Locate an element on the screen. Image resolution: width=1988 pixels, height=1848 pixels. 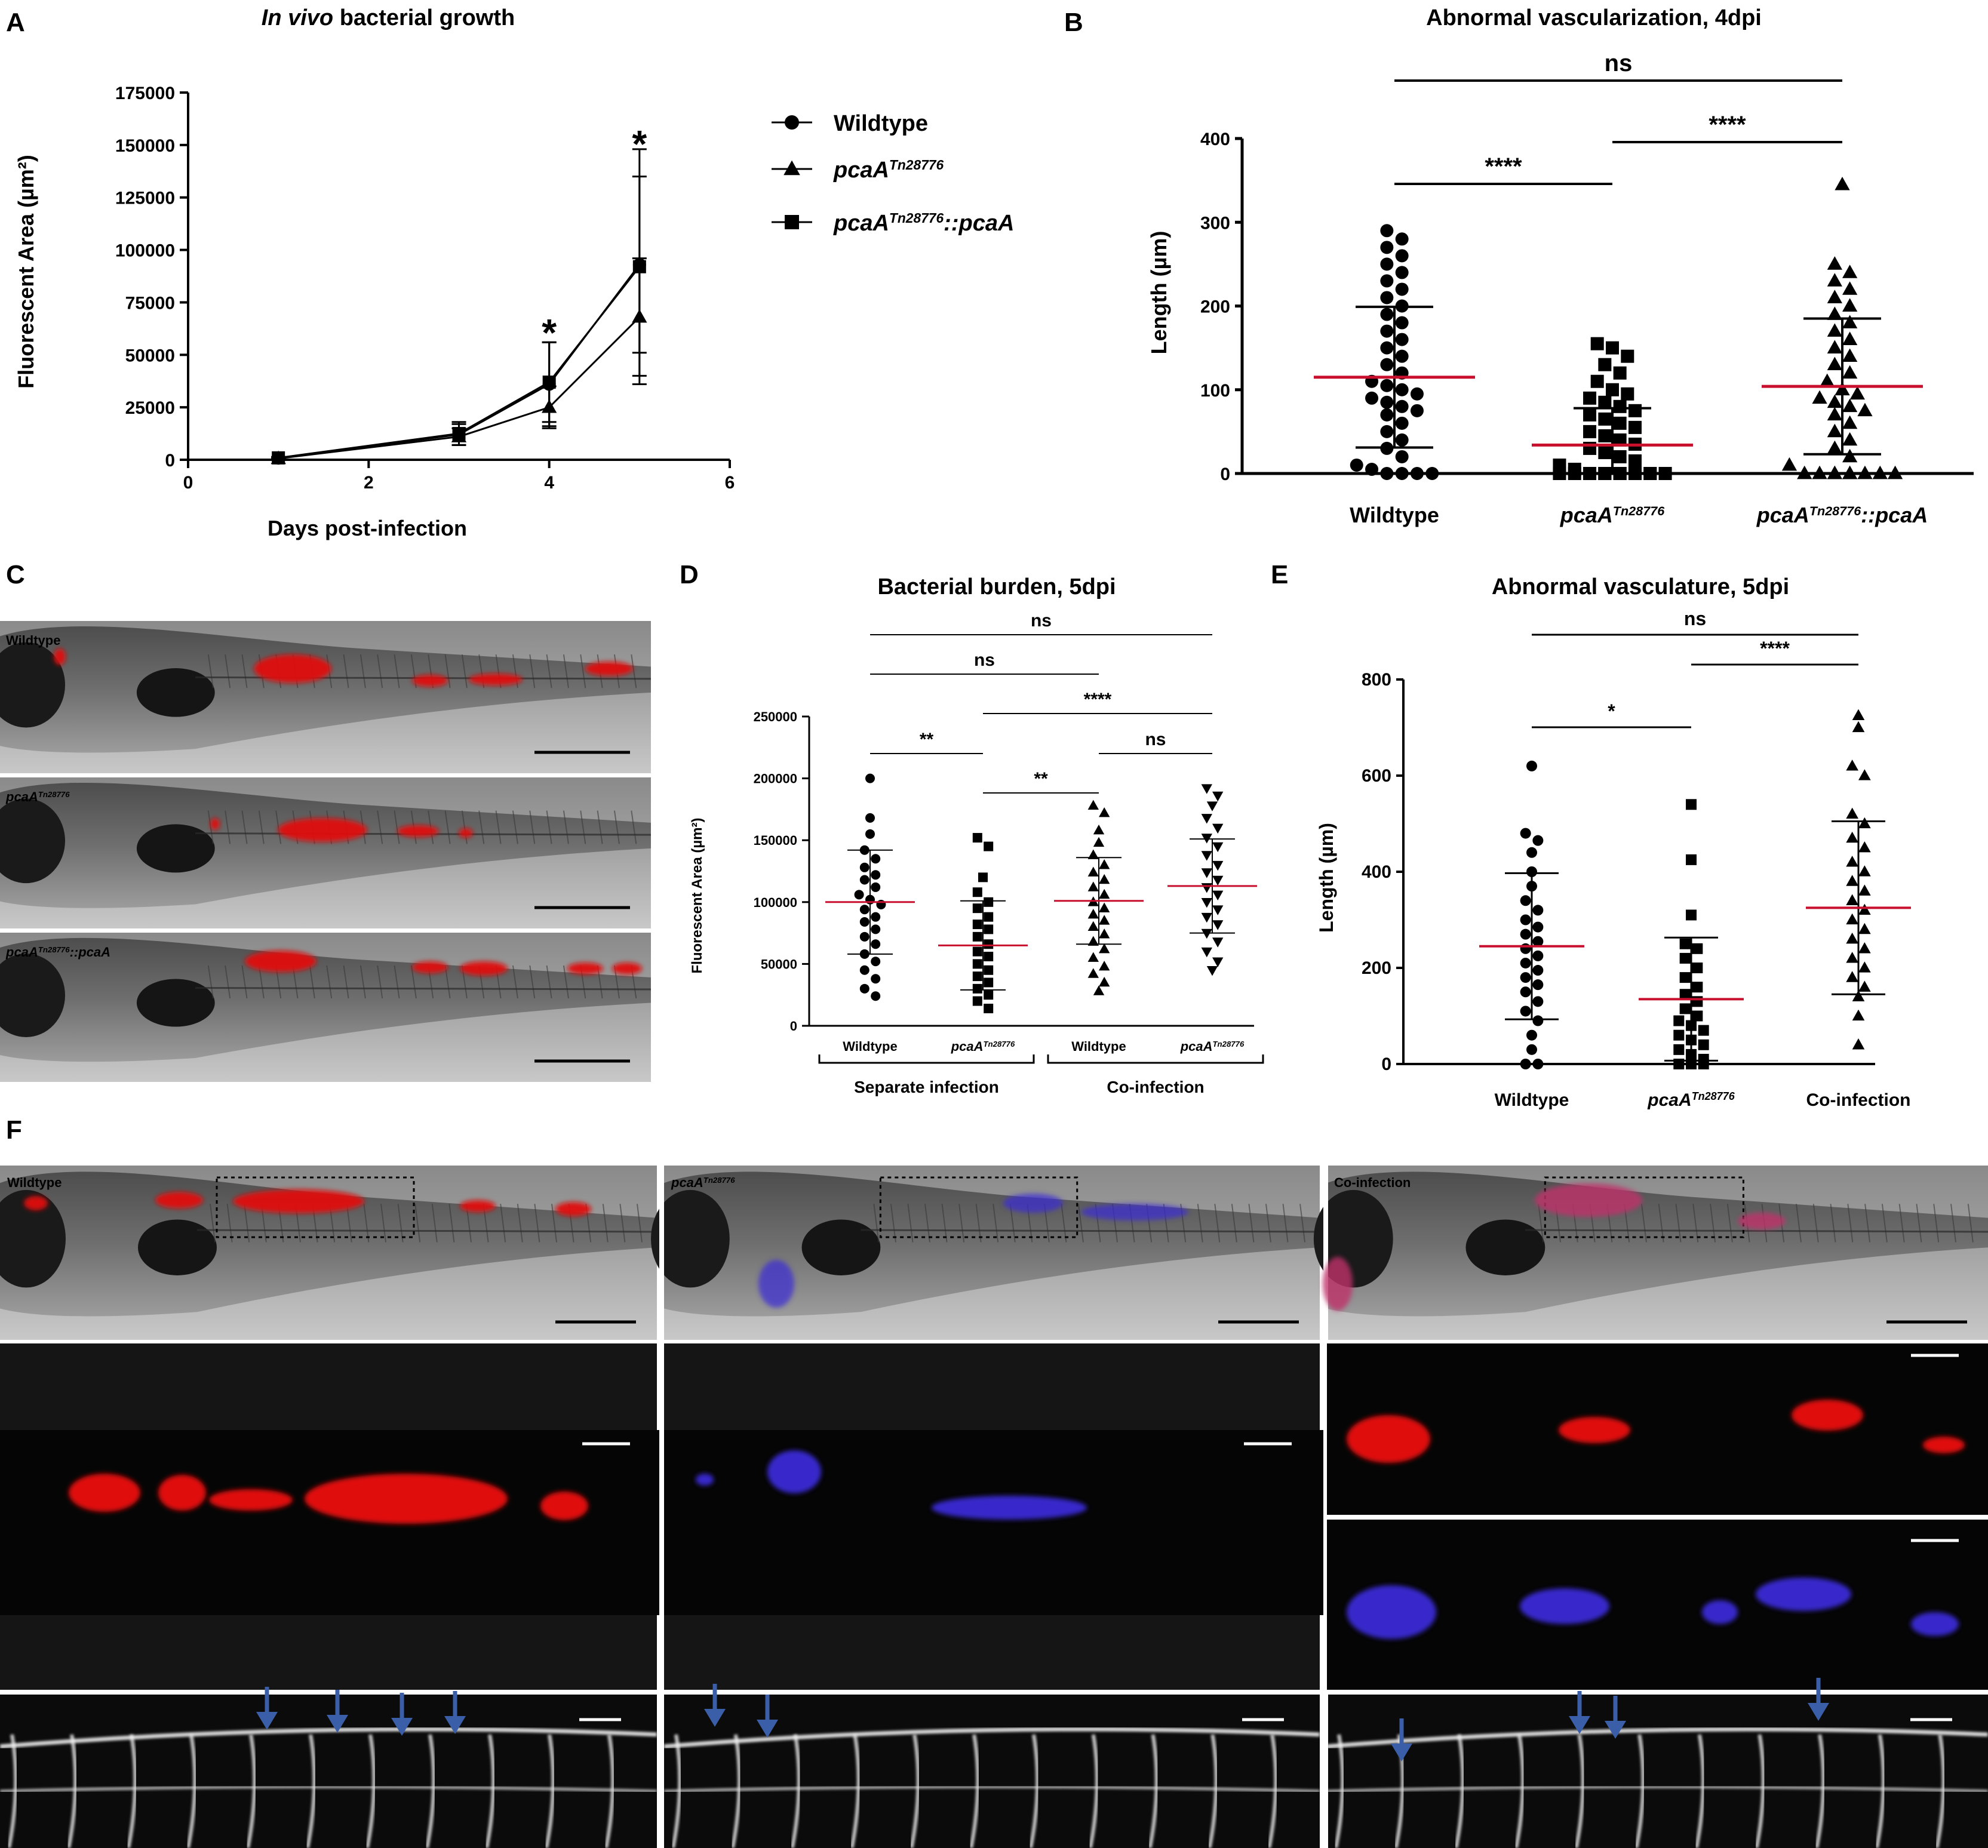
chart-a-ytick-label: 75000 is located at coordinates (150, 303).